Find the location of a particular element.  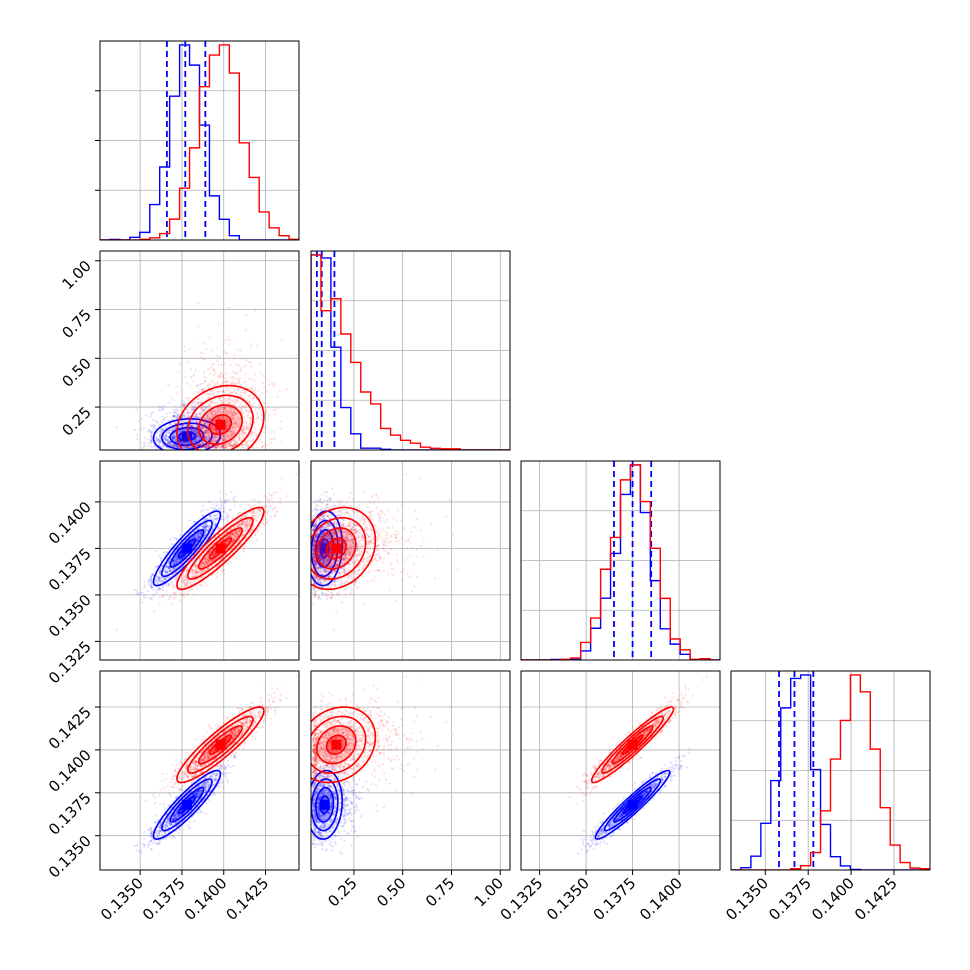

density-peak is located at coordinates (186, 548).